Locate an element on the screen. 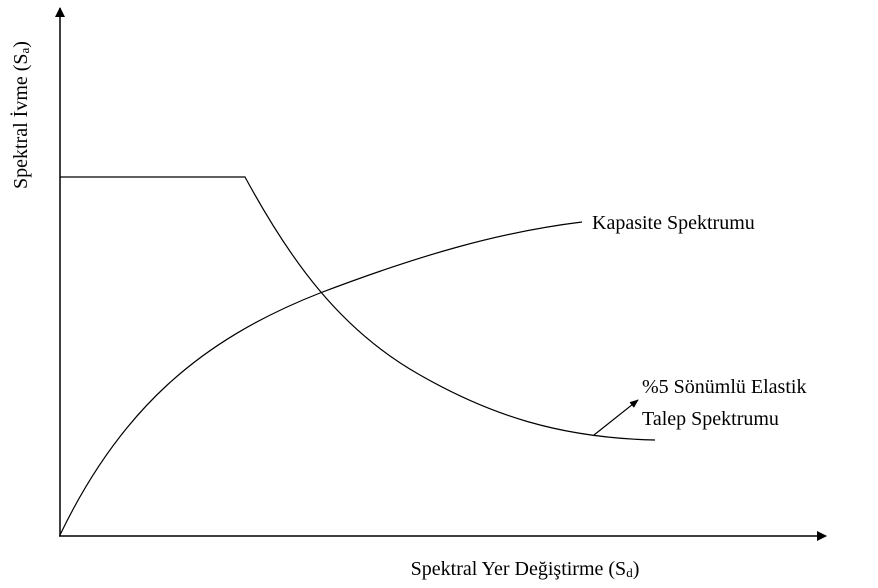 The image size is (878, 588). capacity-label: Kapasite Spektrumu is located at coordinates (673, 223).